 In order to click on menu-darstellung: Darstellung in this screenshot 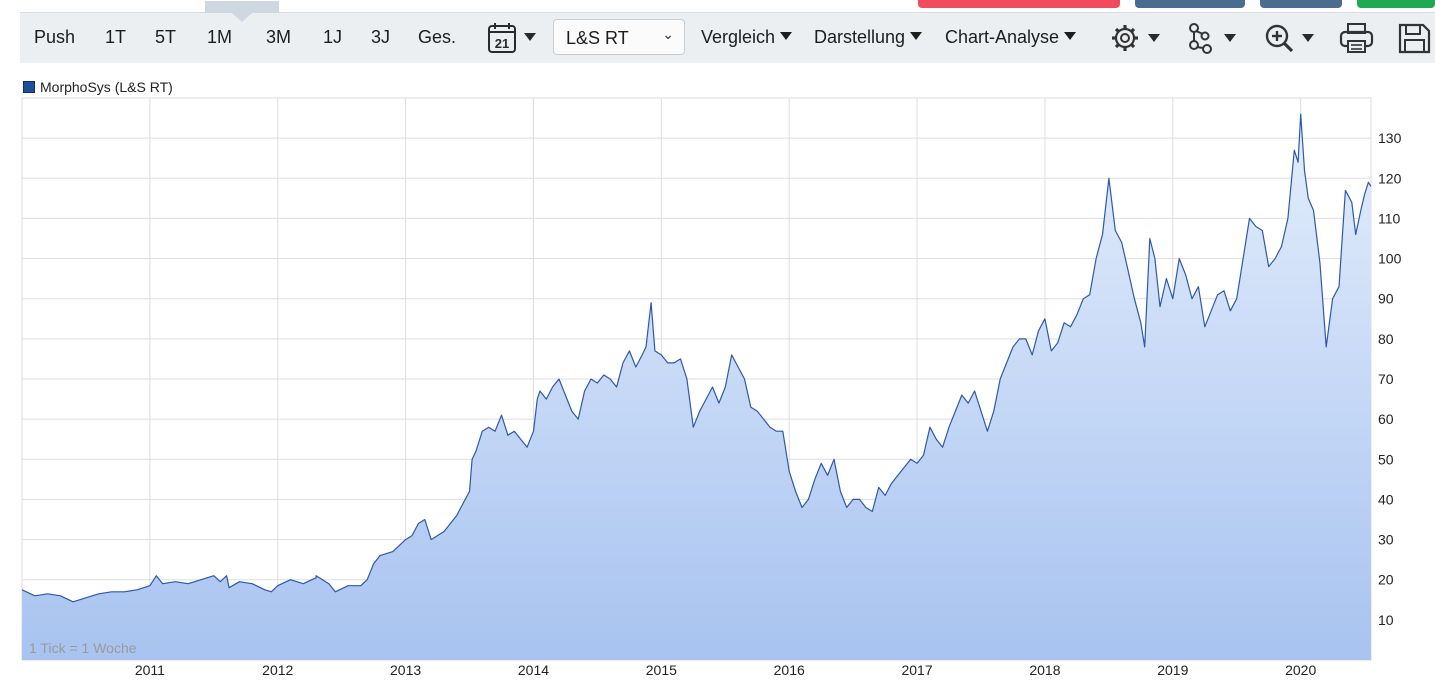, I will do `click(868, 37)`.